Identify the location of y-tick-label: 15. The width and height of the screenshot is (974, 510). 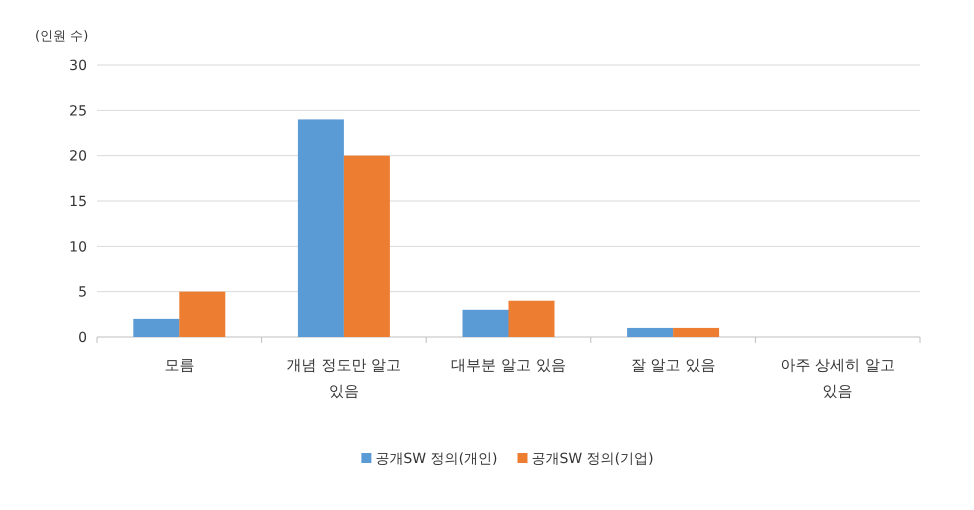
(78, 202).